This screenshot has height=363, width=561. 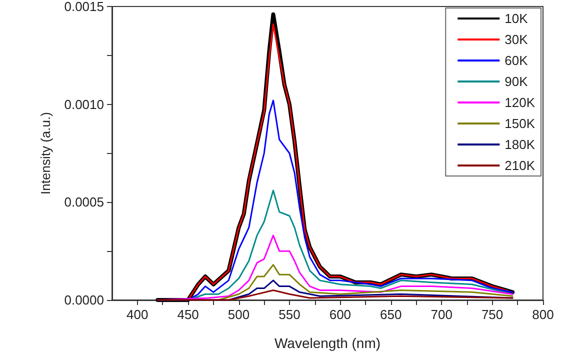 I want to click on y-tick-label: 0.0005, so click(x=84, y=202).